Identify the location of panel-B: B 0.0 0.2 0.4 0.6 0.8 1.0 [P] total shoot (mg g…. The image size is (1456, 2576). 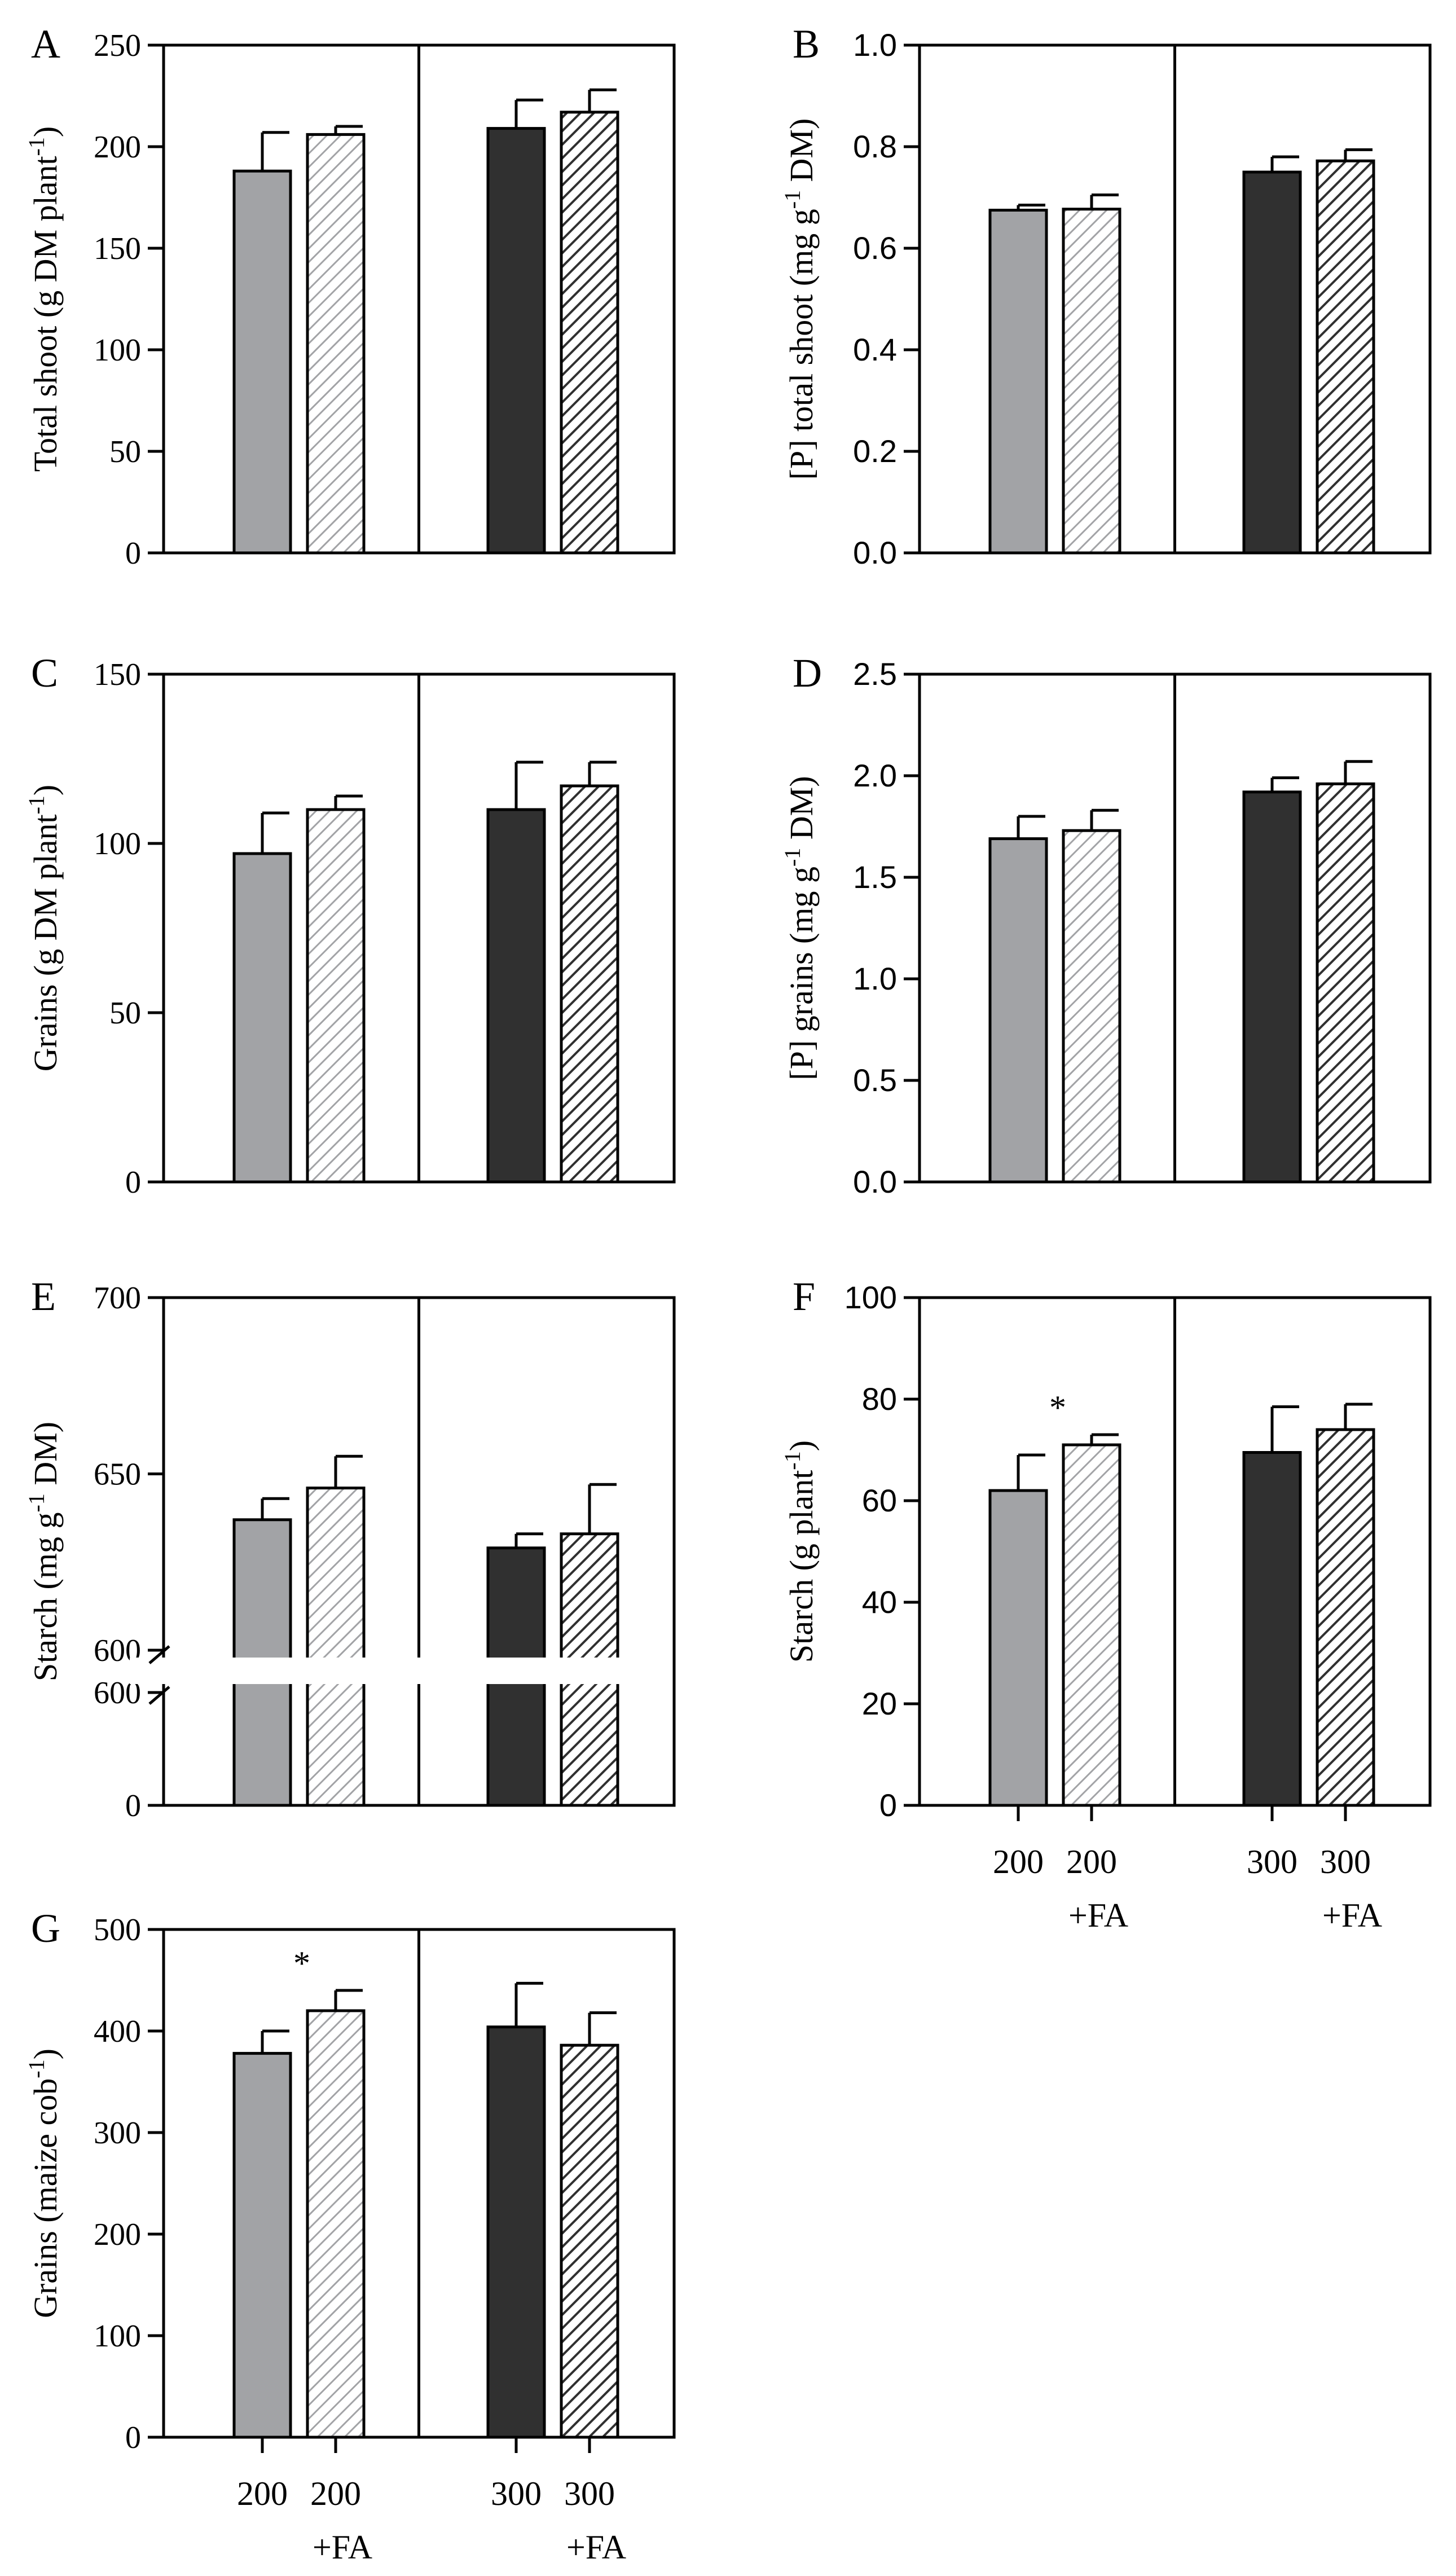
(1106, 295).